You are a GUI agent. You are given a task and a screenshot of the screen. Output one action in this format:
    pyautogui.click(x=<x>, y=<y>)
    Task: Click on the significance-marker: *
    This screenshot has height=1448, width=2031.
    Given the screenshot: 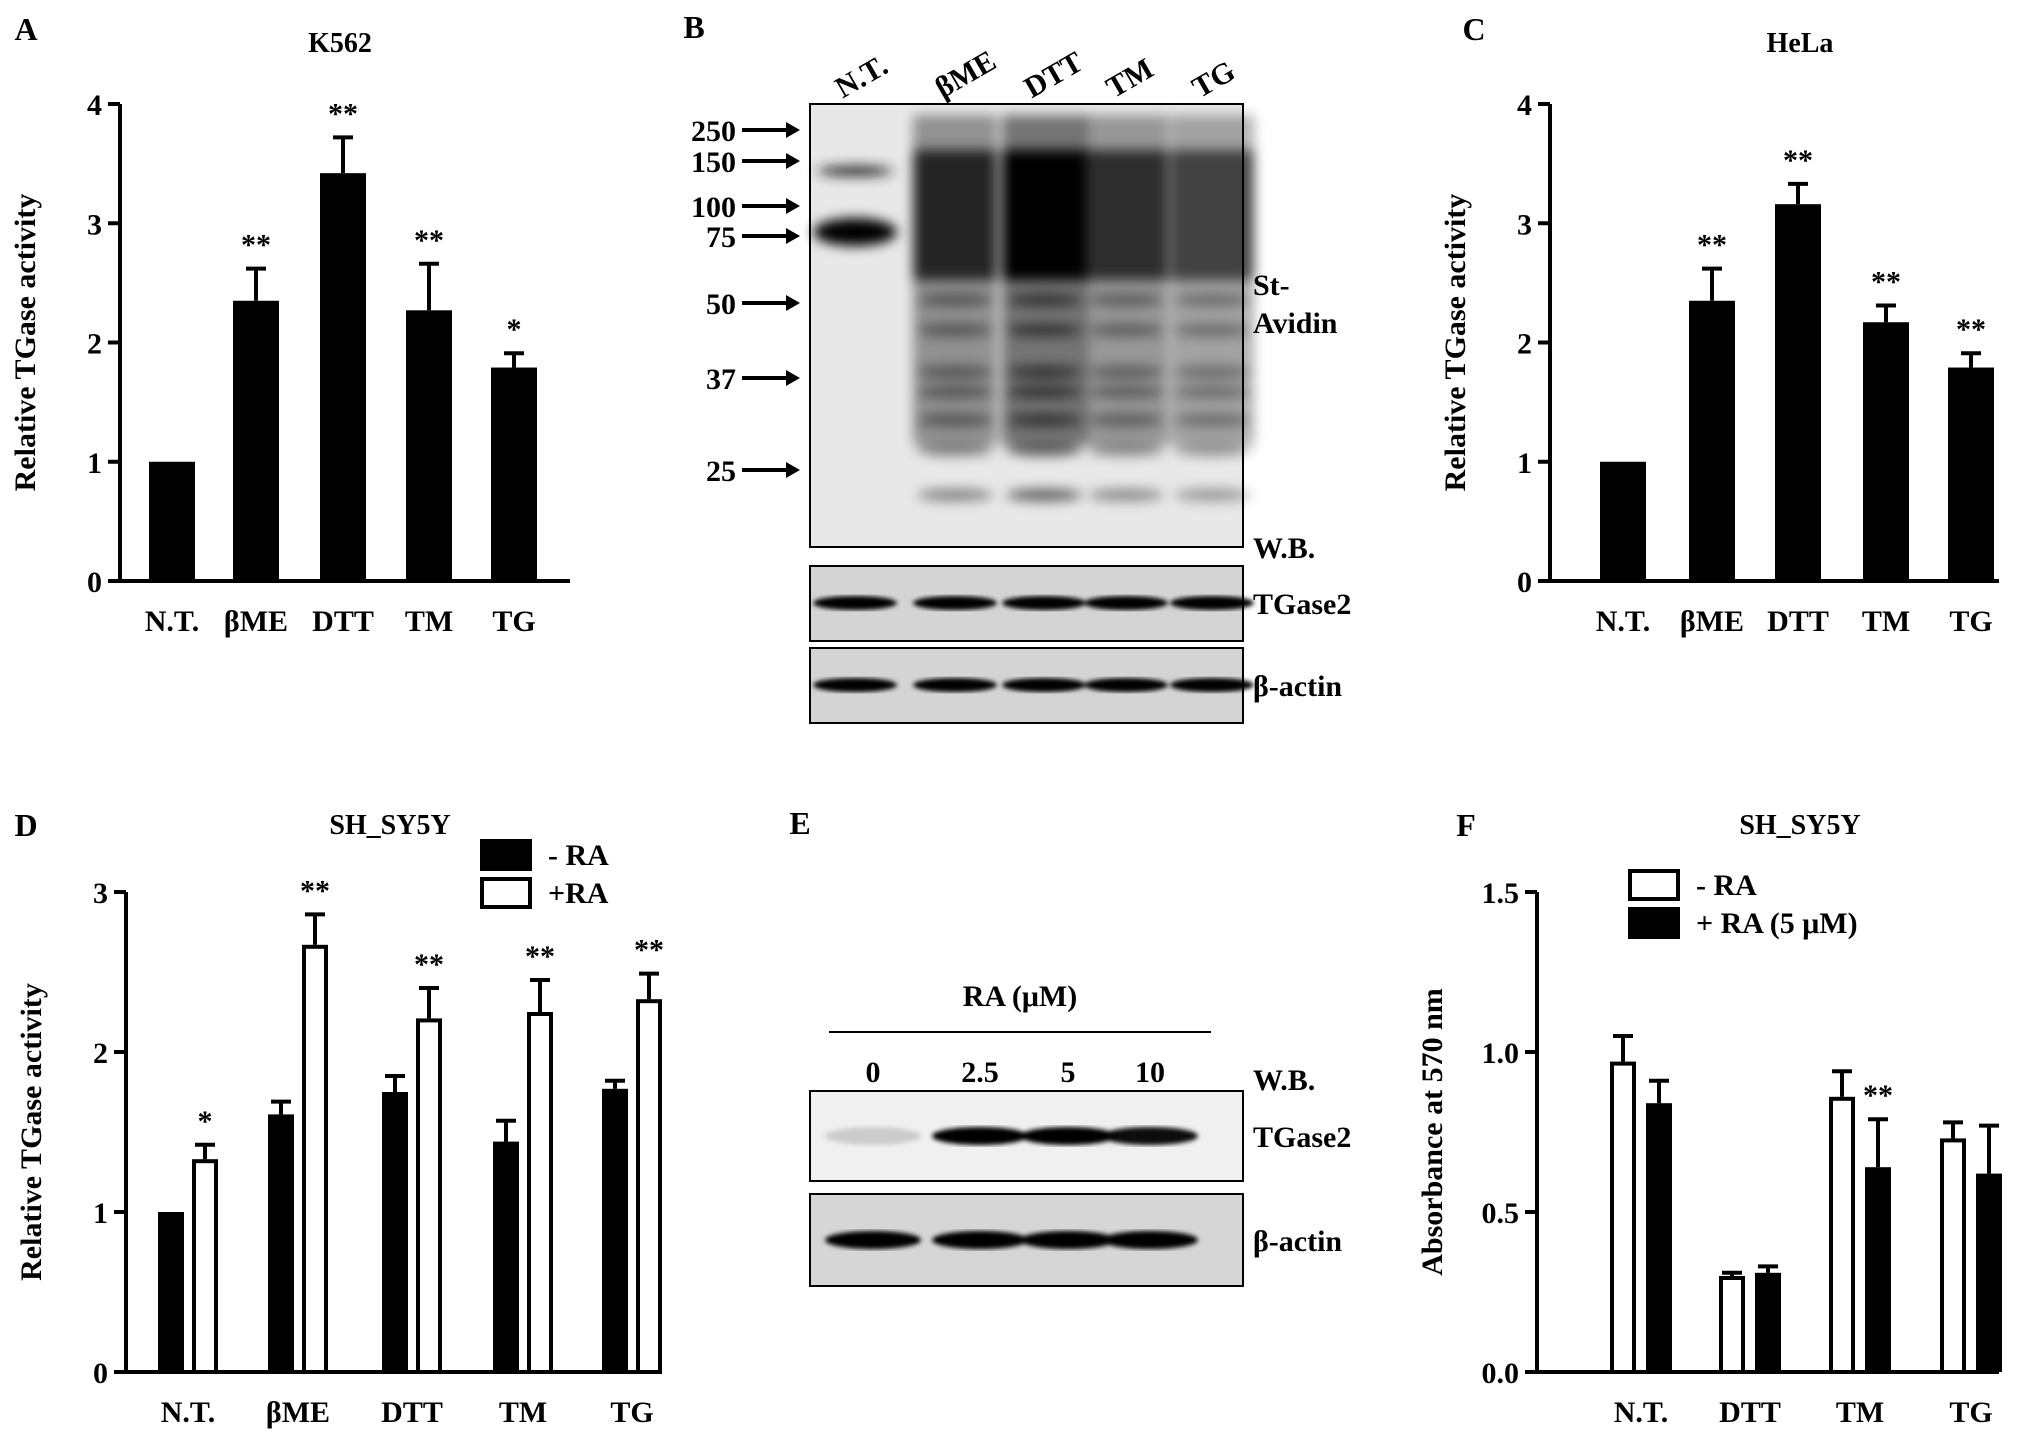 What is the action you would take?
    pyautogui.click(x=205, y=1121)
    